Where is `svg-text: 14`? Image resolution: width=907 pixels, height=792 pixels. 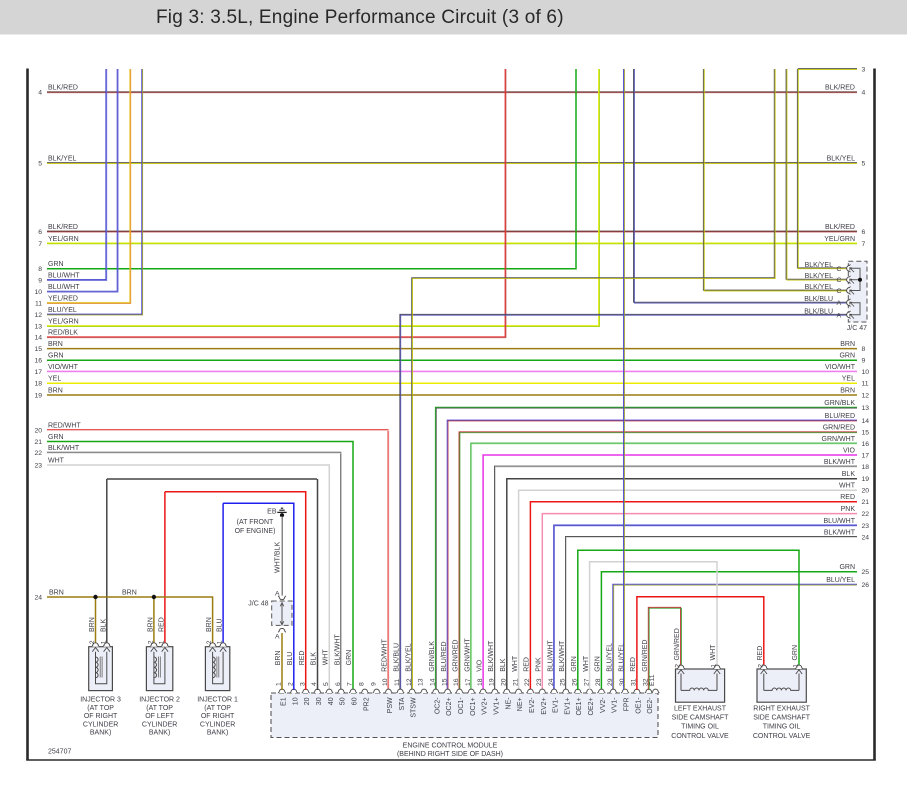
svg-text: 14 is located at coordinates (433, 682).